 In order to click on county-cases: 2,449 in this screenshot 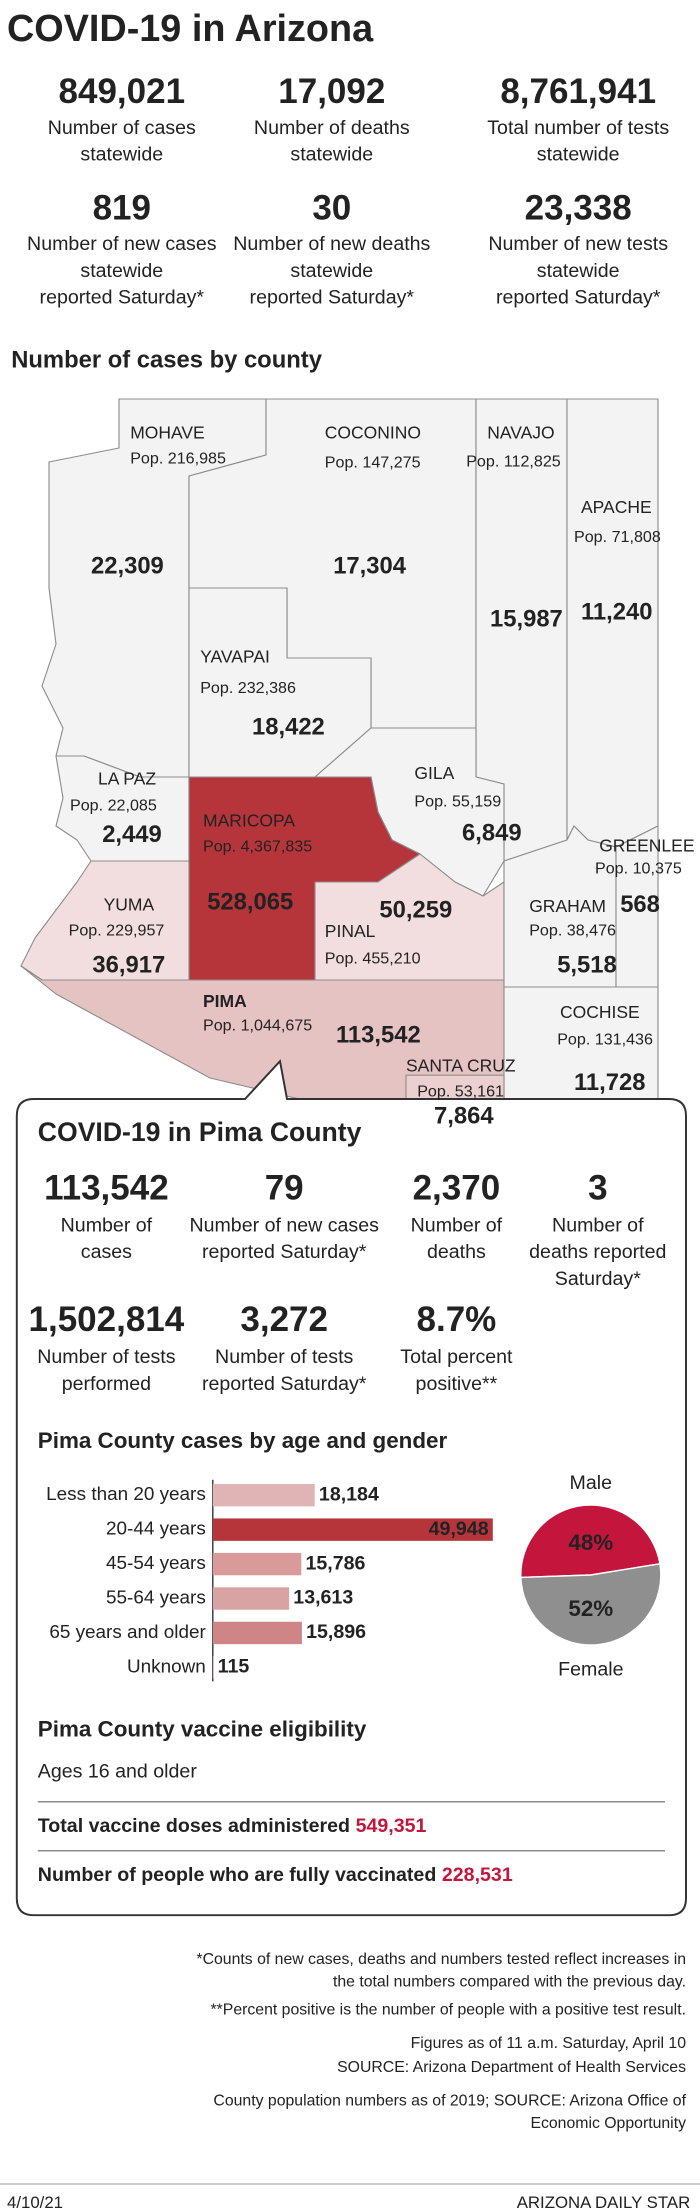, I will do `click(132, 834)`.